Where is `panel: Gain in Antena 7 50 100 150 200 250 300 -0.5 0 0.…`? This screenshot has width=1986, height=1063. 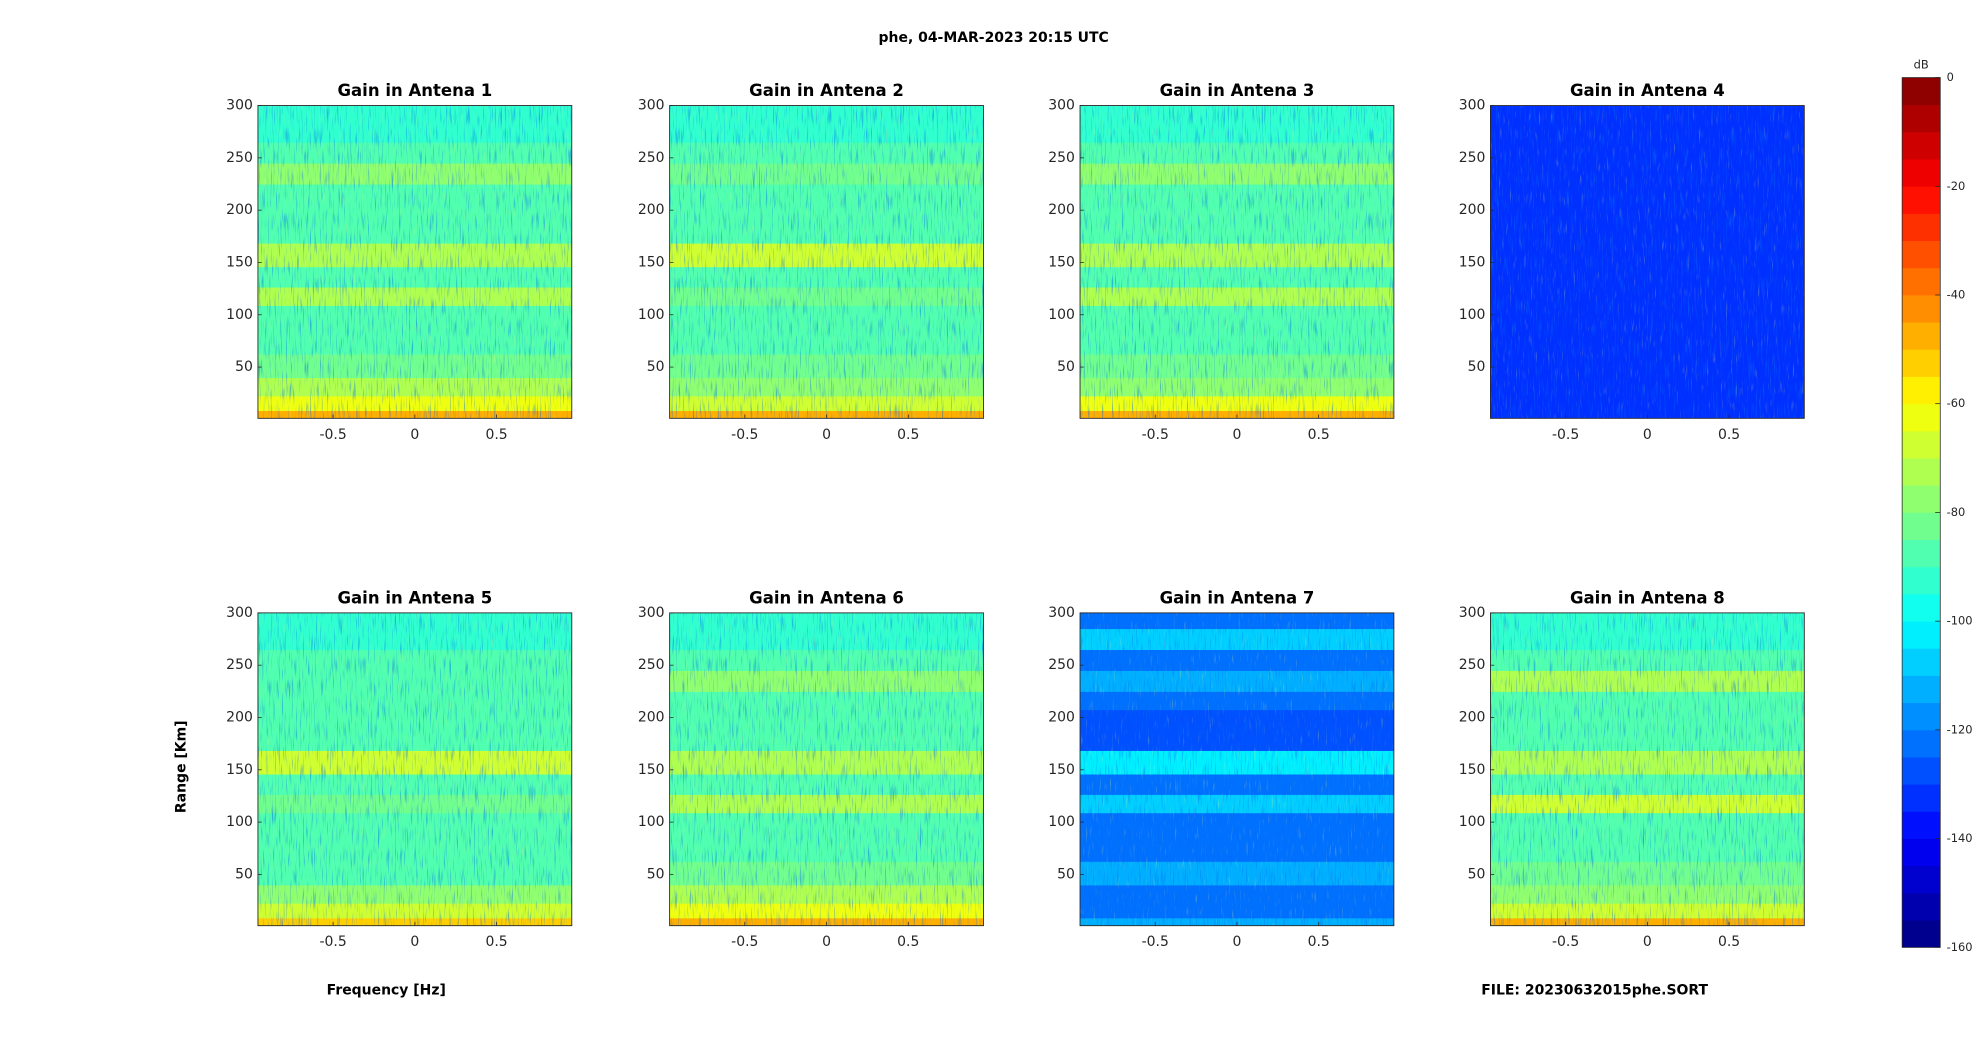 panel: Gain in Antena 7 50 100 150 200 250 300 -0.5 0 0.… is located at coordinates (1221, 769).